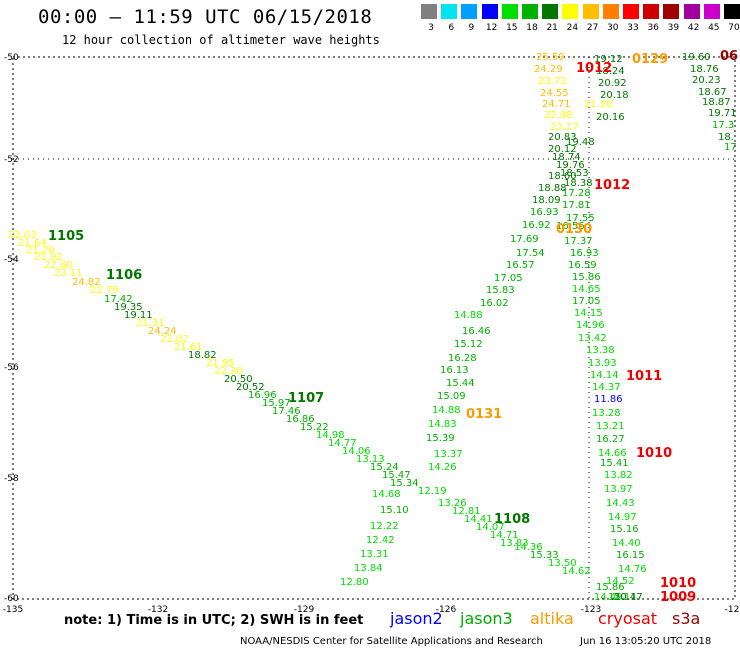  Describe the element at coordinates (564, 127) in the screenshot. I see `wave-height-value: 23.17` at that location.